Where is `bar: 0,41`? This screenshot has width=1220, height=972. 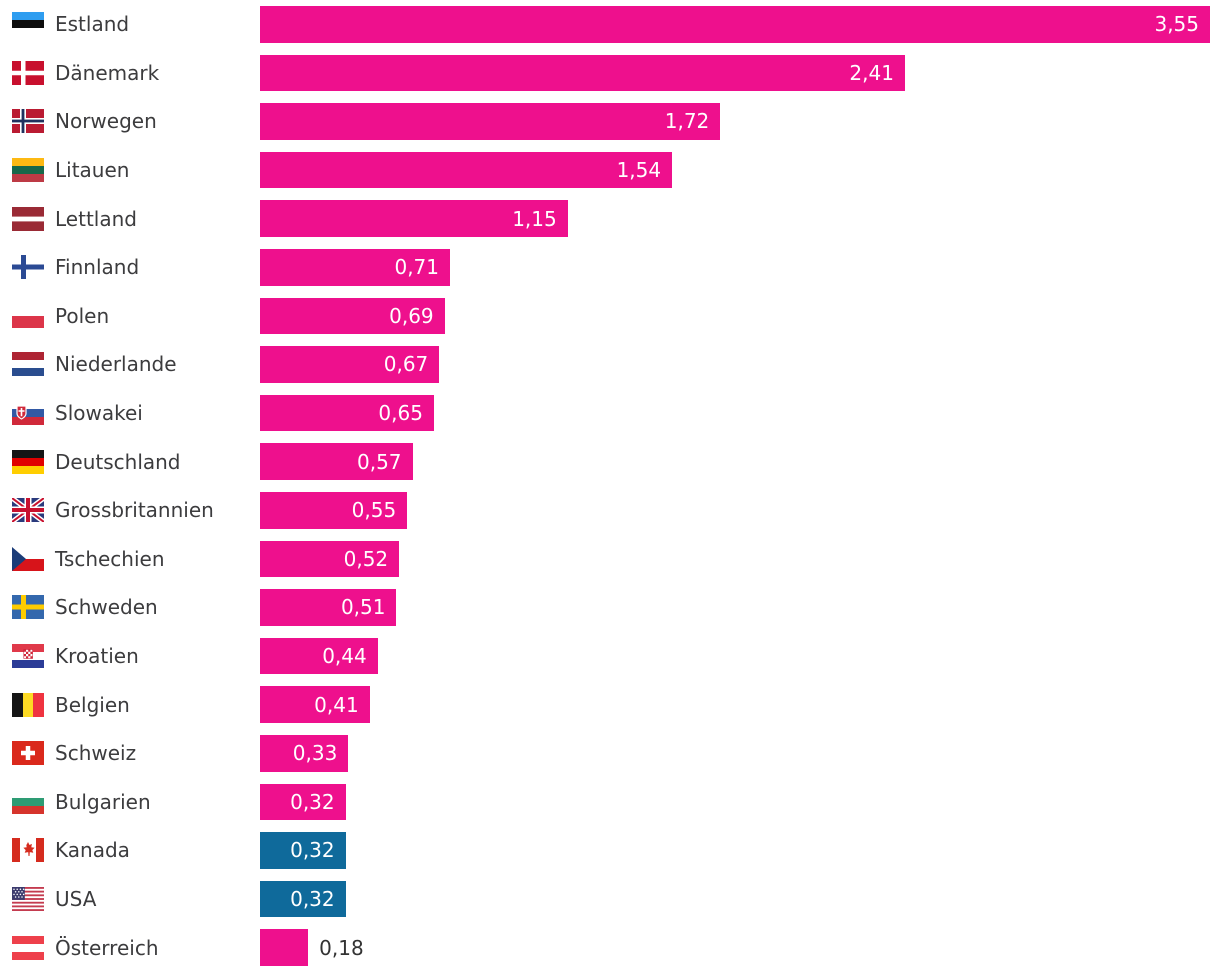 bar: 0,41 is located at coordinates (315, 704).